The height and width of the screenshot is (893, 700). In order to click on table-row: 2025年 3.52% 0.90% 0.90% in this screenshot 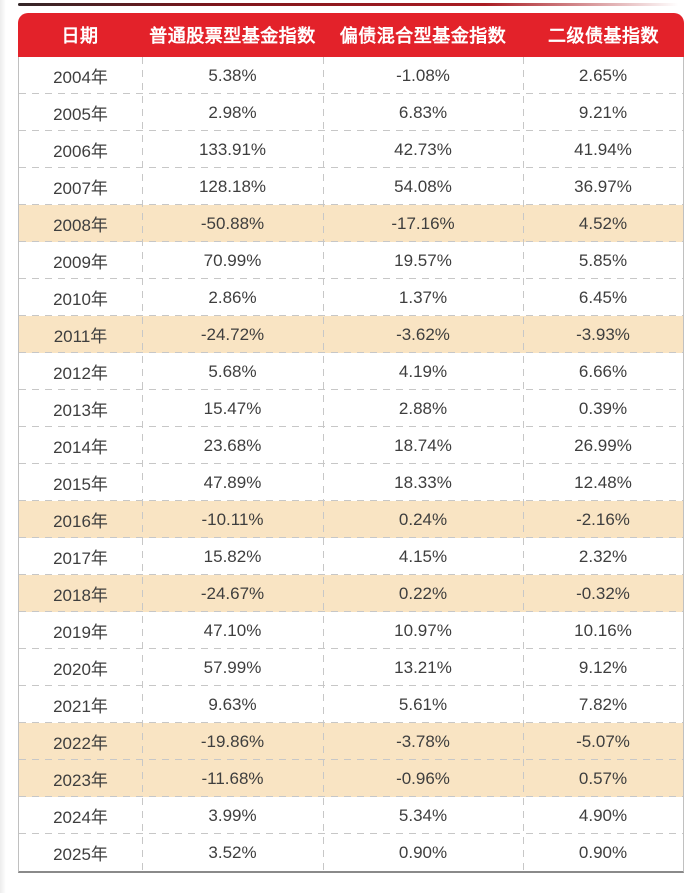, I will do `click(351, 852)`.